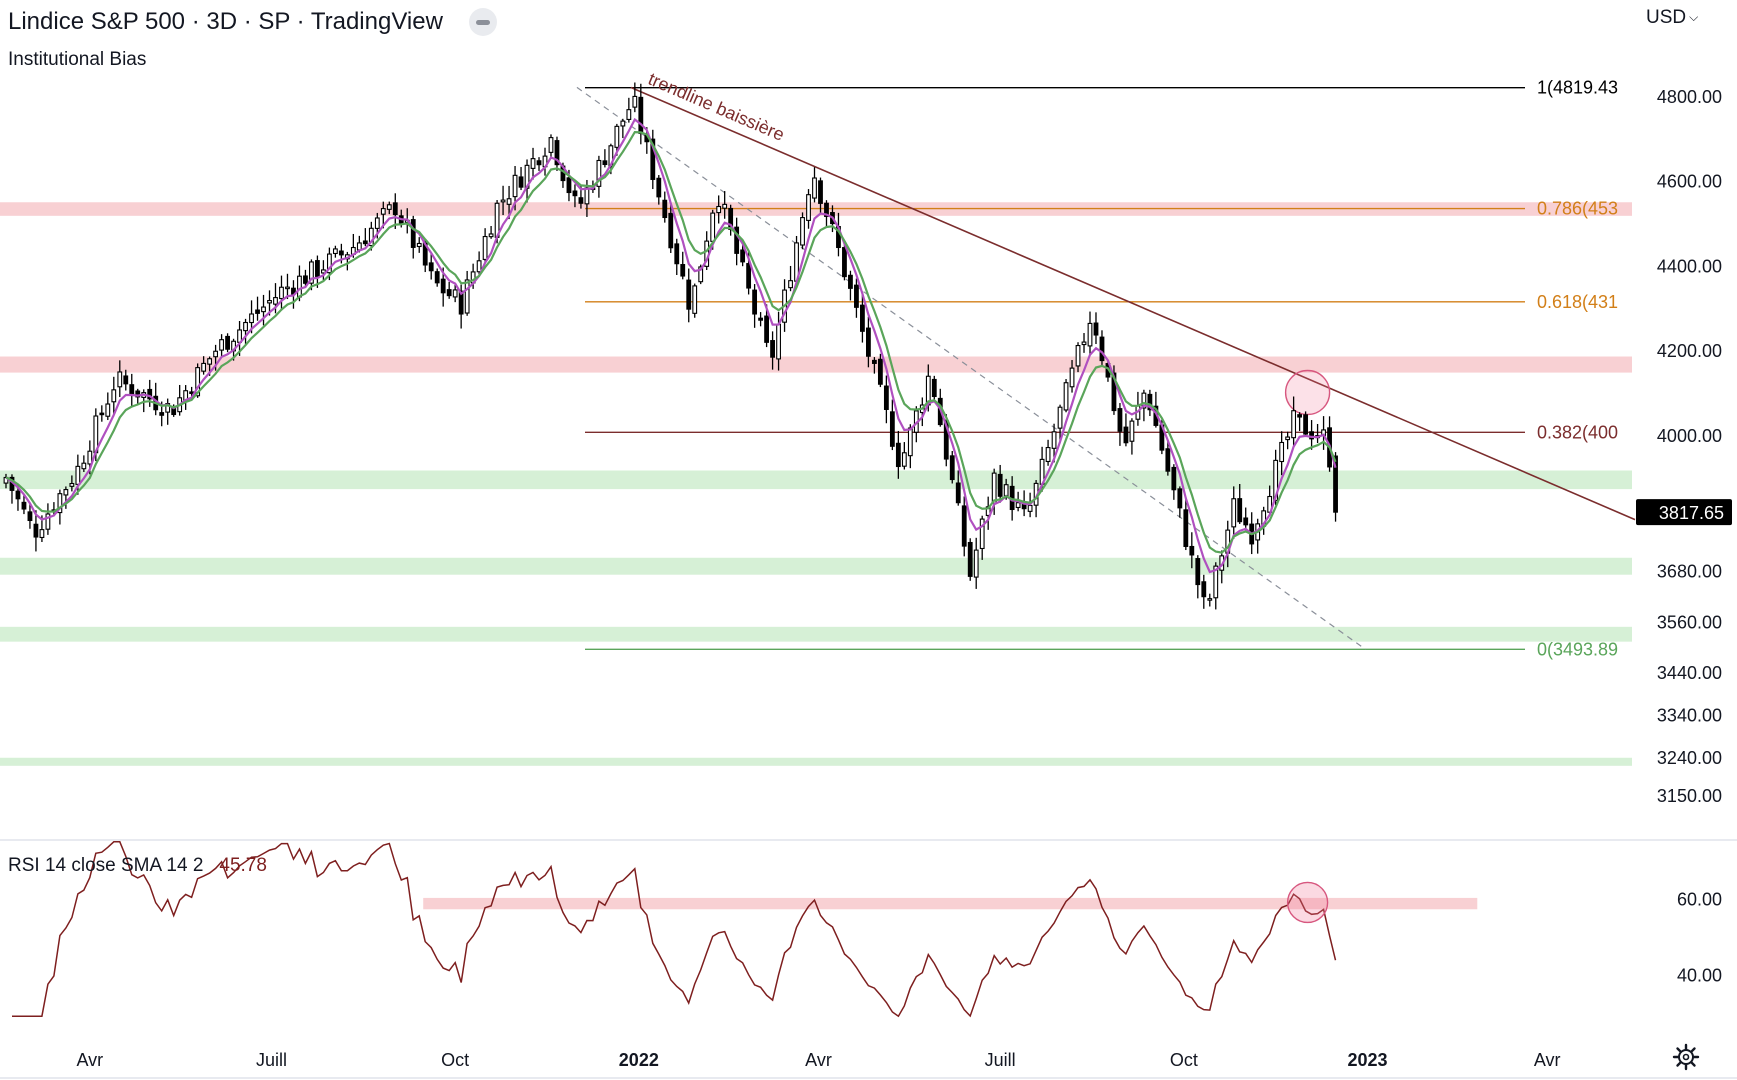 The image size is (1737, 1080). What do you see at coordinates (1689, 758) in the screenshot?
I see `price-tick-label: 3240.00` at bounding box center [1689, 758].